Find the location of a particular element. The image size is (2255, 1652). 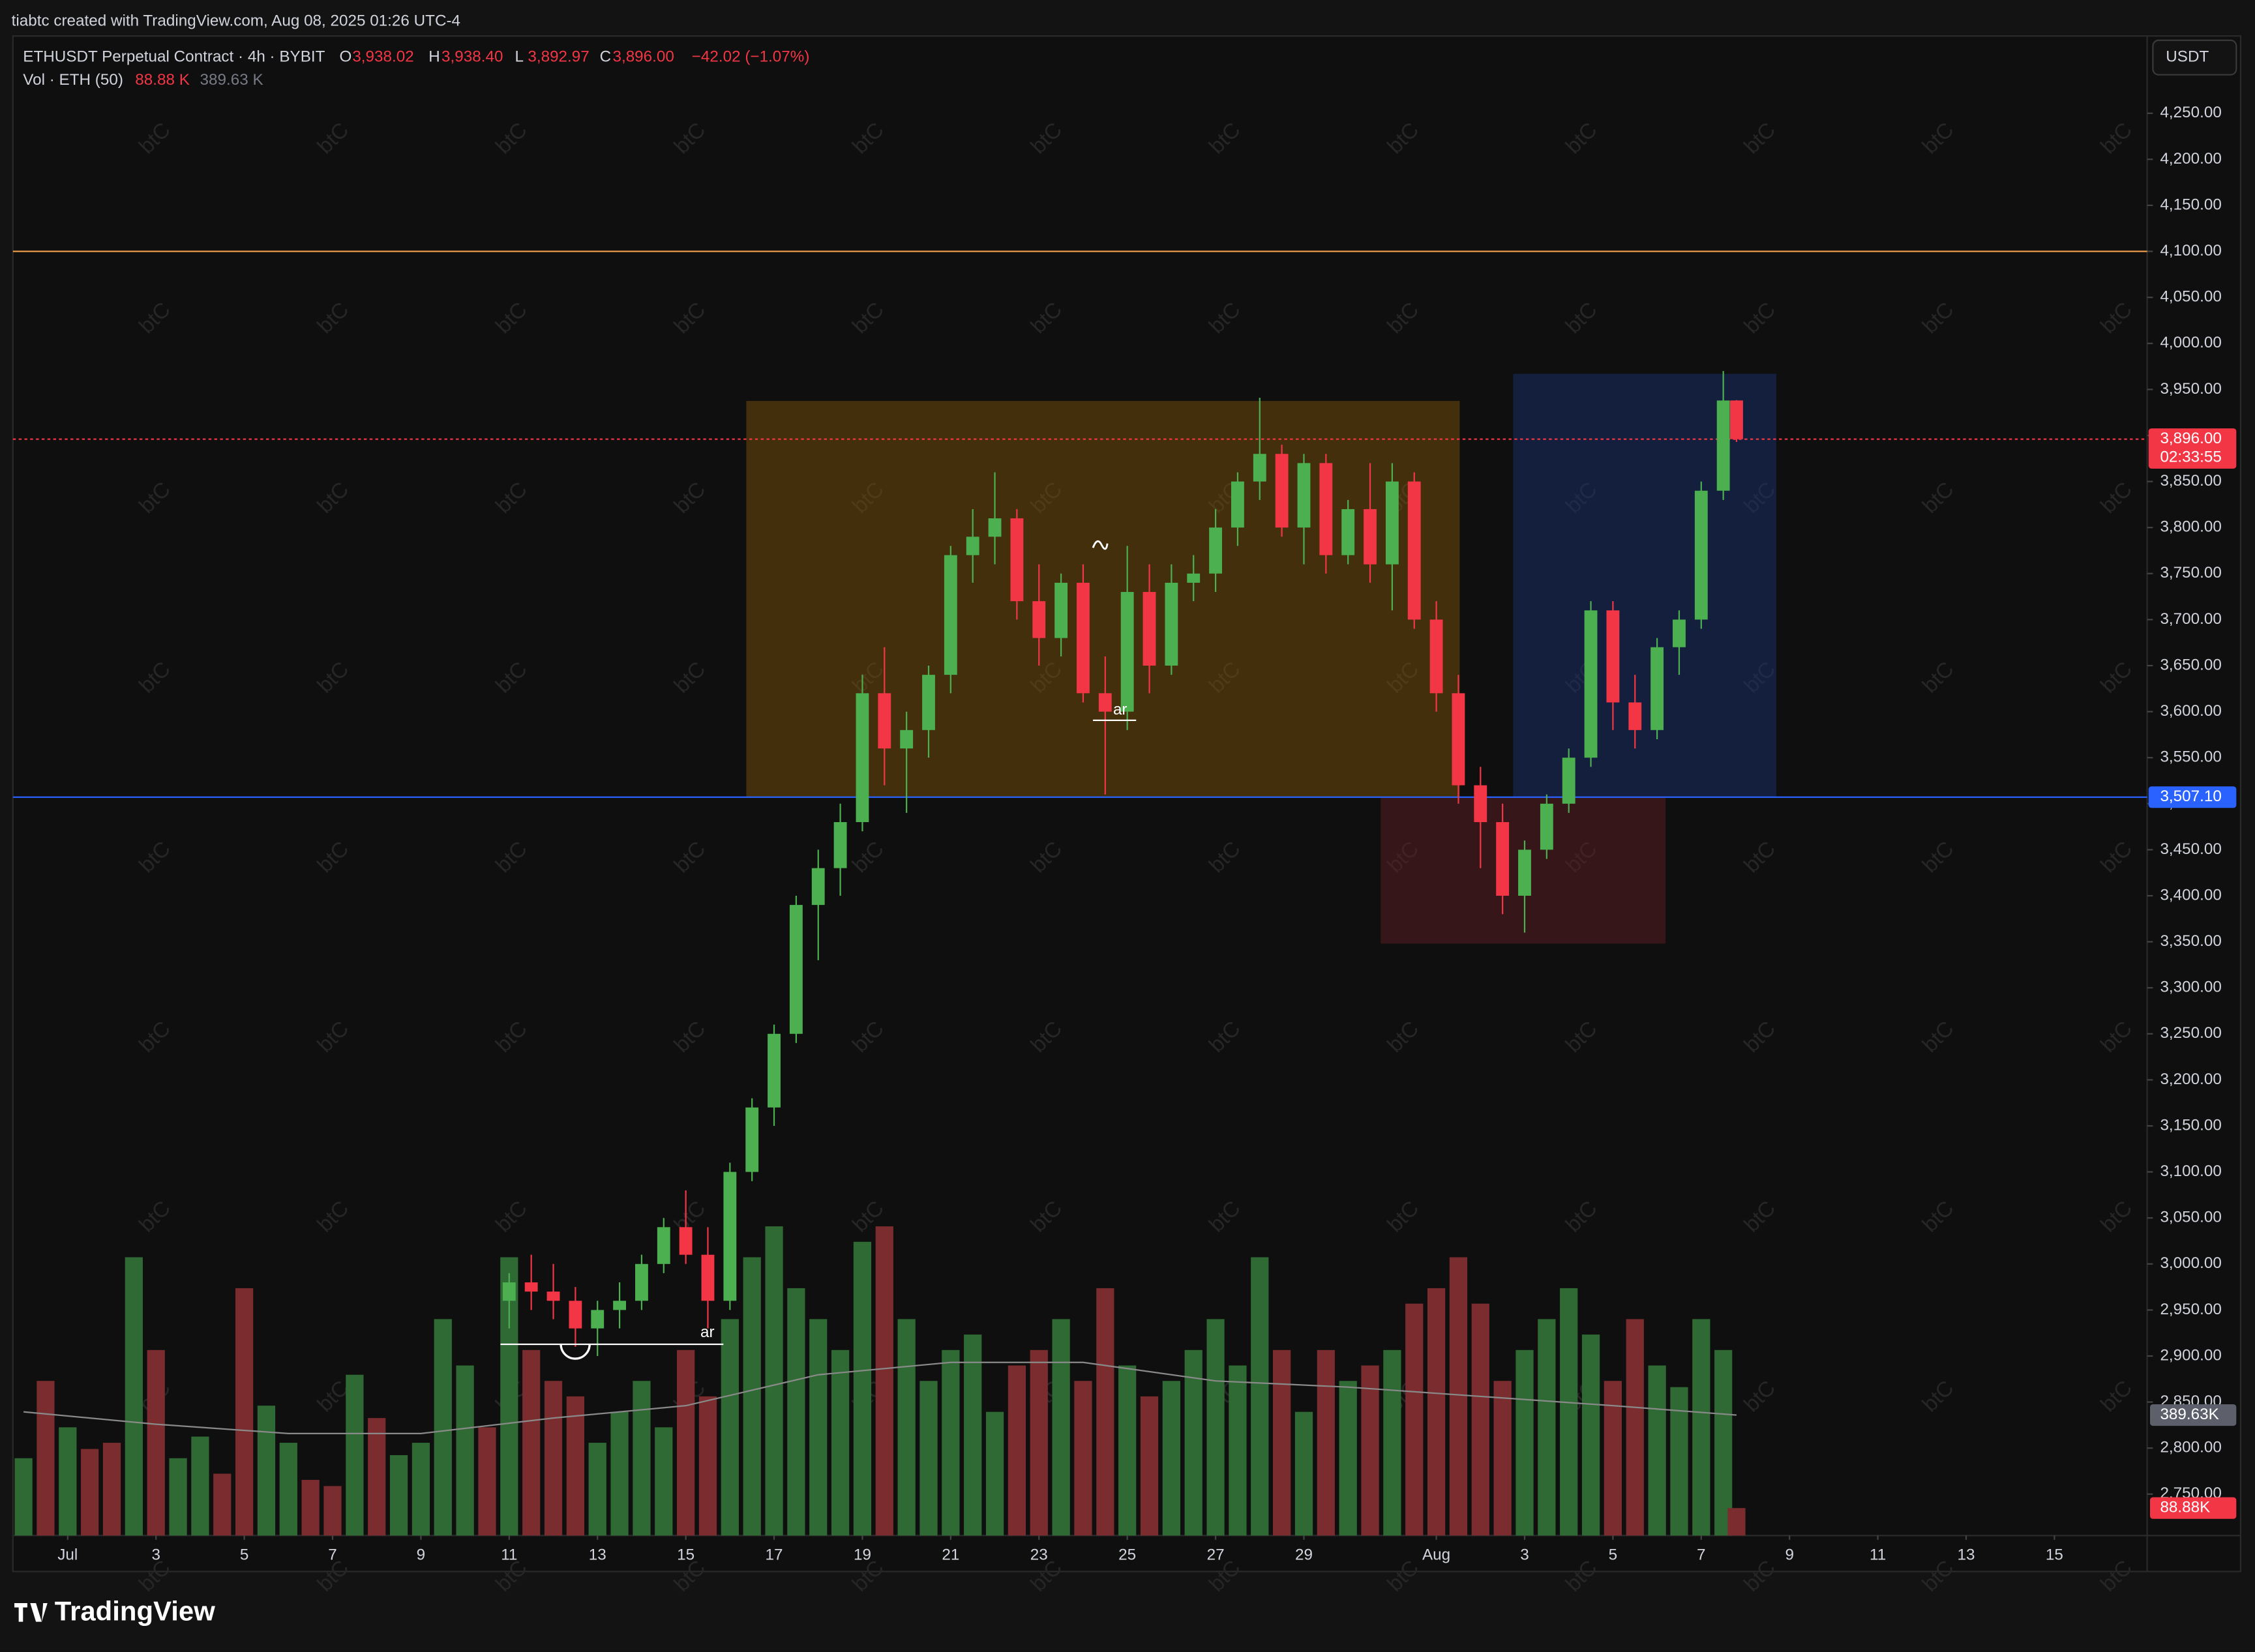

y-tick-label: 4,200.00 is located at coordinates (2190, 159).